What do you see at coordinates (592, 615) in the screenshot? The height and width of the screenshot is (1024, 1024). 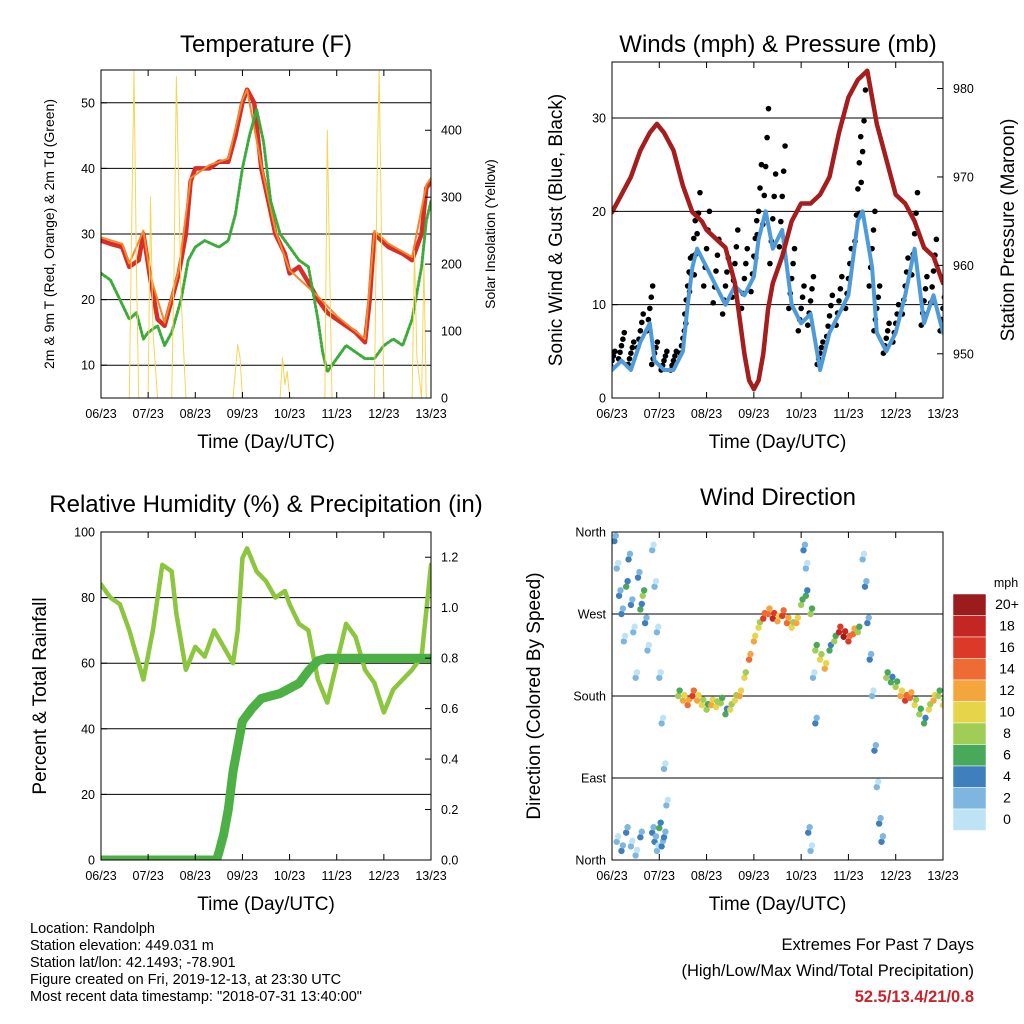 I see `y-tick-label: West` at bounding box center [592, 615].